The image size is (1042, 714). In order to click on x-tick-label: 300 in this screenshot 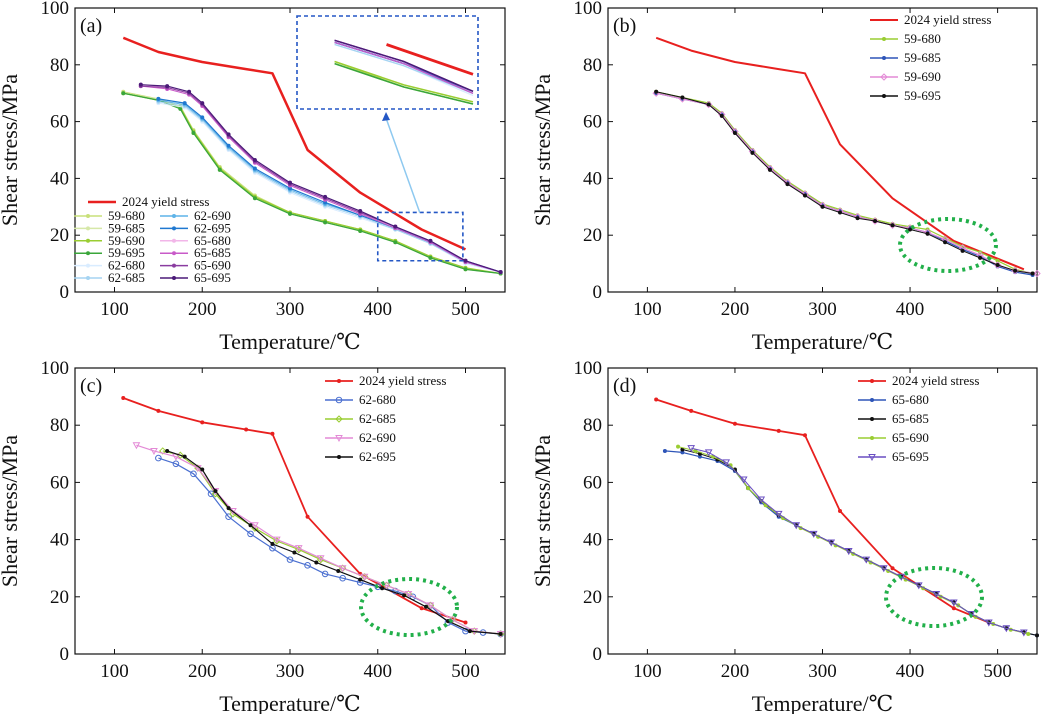, I will do `click(822, 671)`.